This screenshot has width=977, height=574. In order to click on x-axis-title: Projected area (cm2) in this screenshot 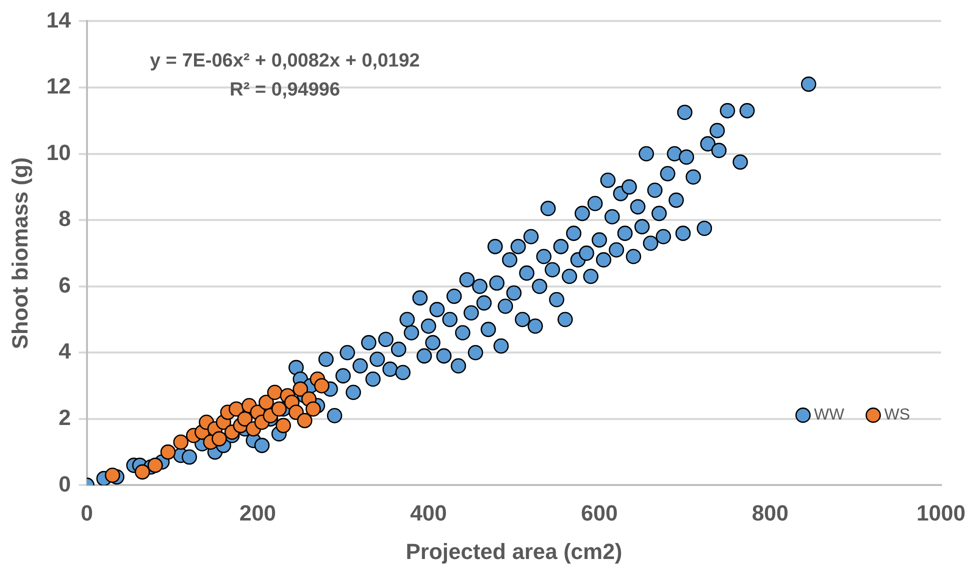, I will do `click(514, 551)`.